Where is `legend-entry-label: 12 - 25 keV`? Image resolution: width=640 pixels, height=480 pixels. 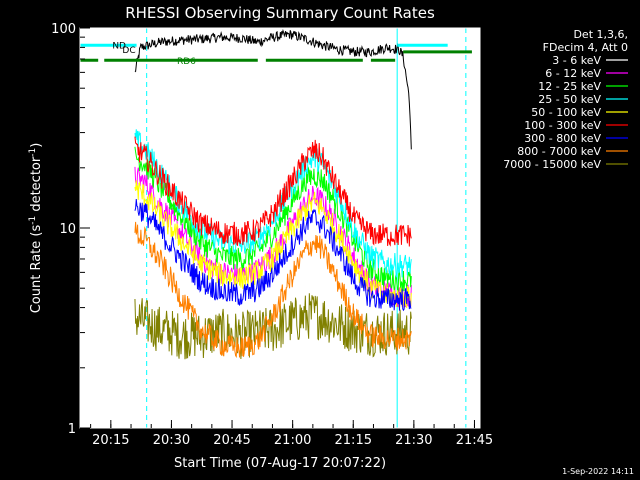 legend-entry-label: 12 - 25 keV is located at coordinates (569, 86).